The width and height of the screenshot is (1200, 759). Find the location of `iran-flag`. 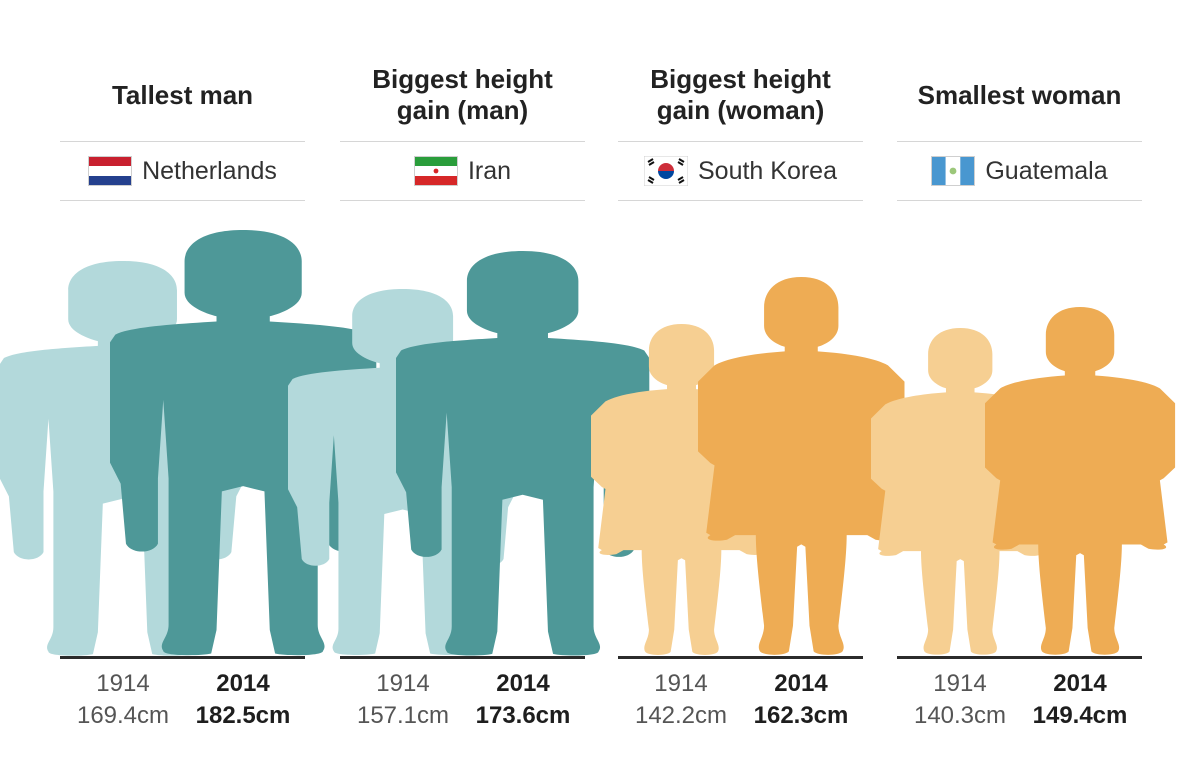

iran-flag is located at coordinates (435, 171).